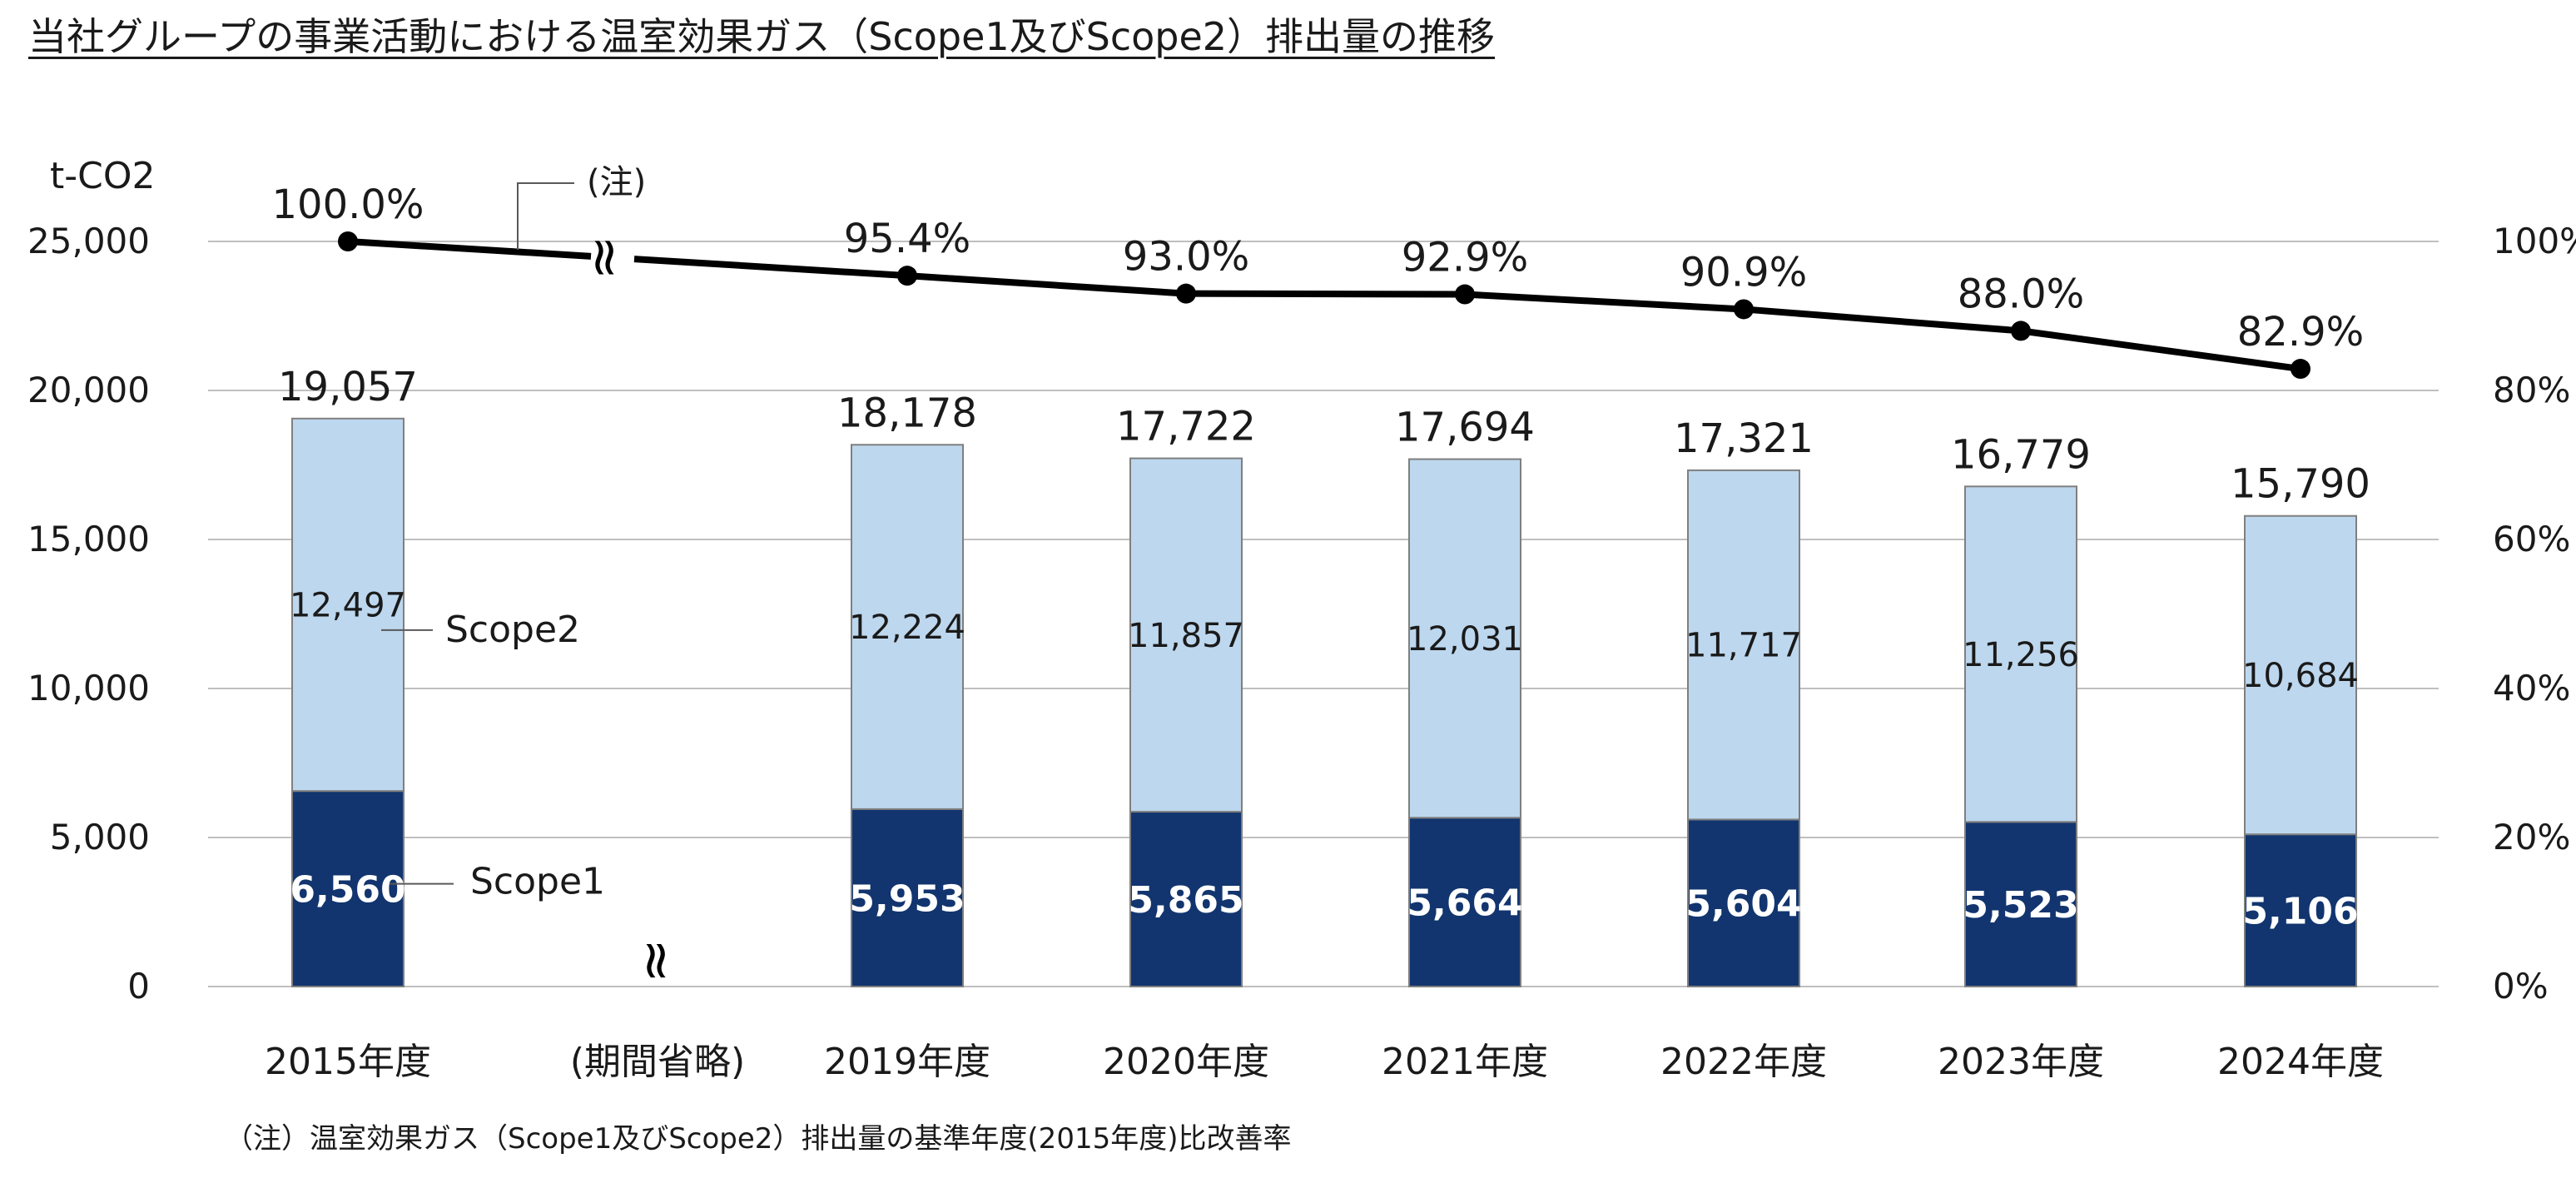 This screenshot has width=2576, height=1183. I want to click on total-value-label: 18,178, so click(907, 413).